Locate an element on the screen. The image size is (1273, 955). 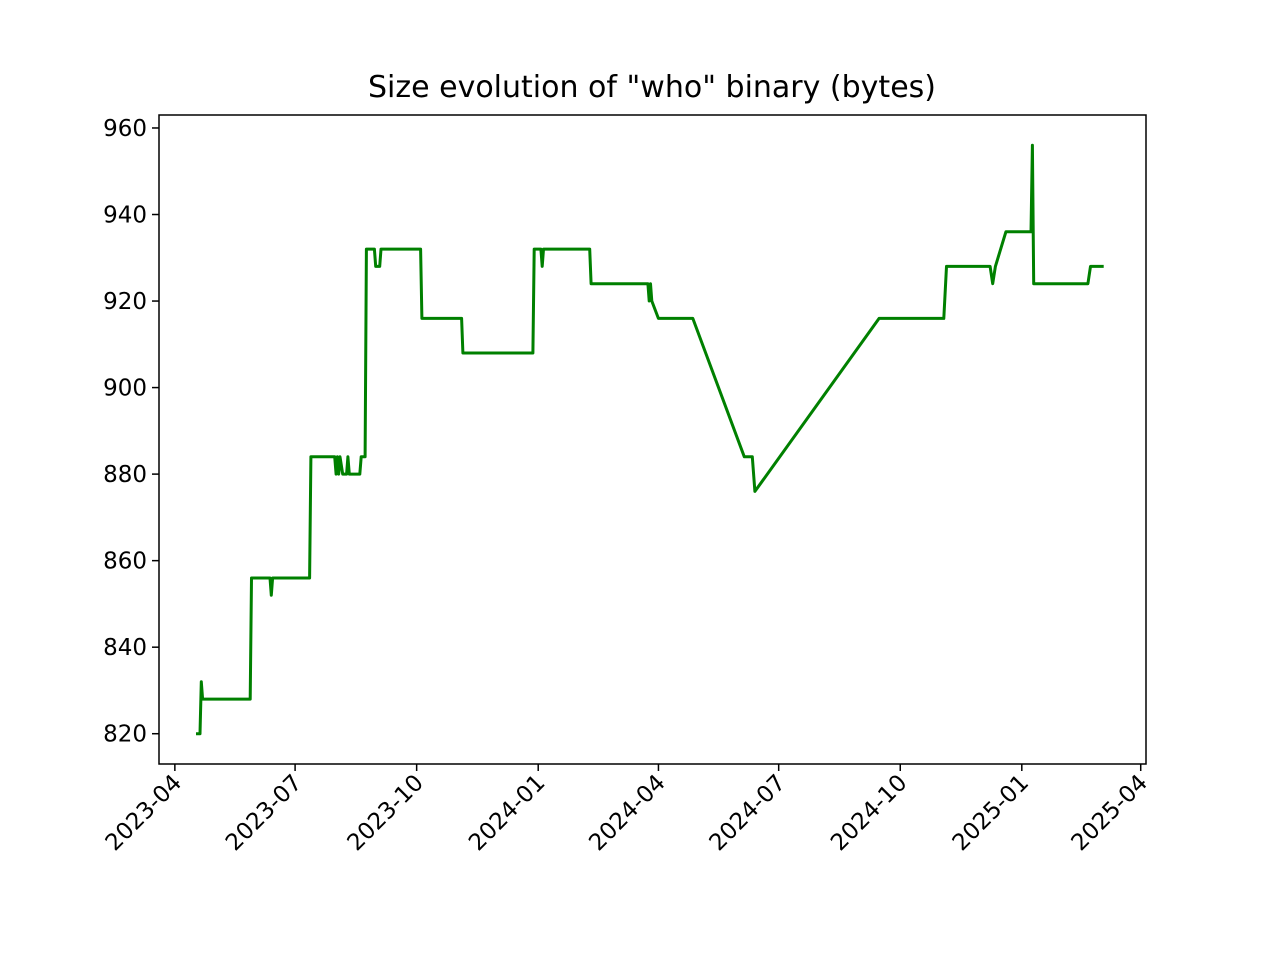
x-tick-label: 2025-01 is located at coordinates (991, 813).